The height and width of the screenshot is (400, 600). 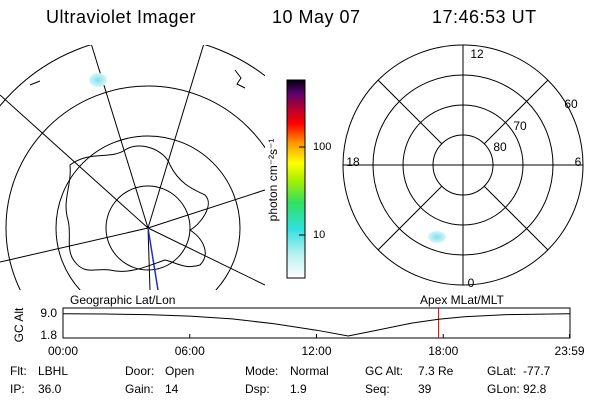 What do you see at coordinates (316, 17) in the screenshot?
I see `date: 10 May 07` at bounding box center [316, 17].